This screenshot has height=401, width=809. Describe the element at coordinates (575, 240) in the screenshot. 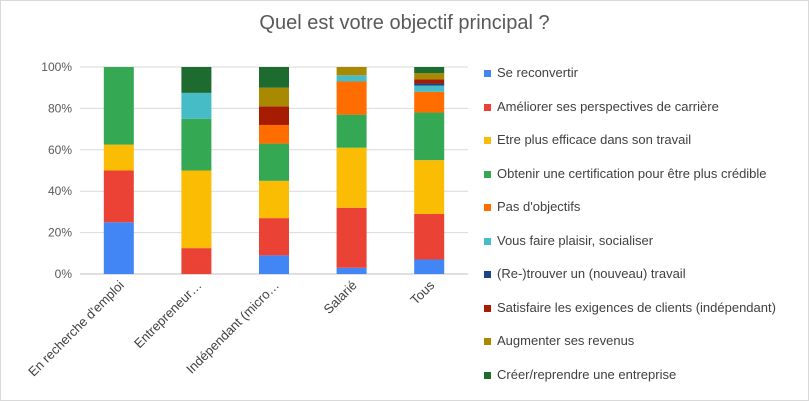

I see `legend-label: Vous faire plaisir, socialiser` at that location.